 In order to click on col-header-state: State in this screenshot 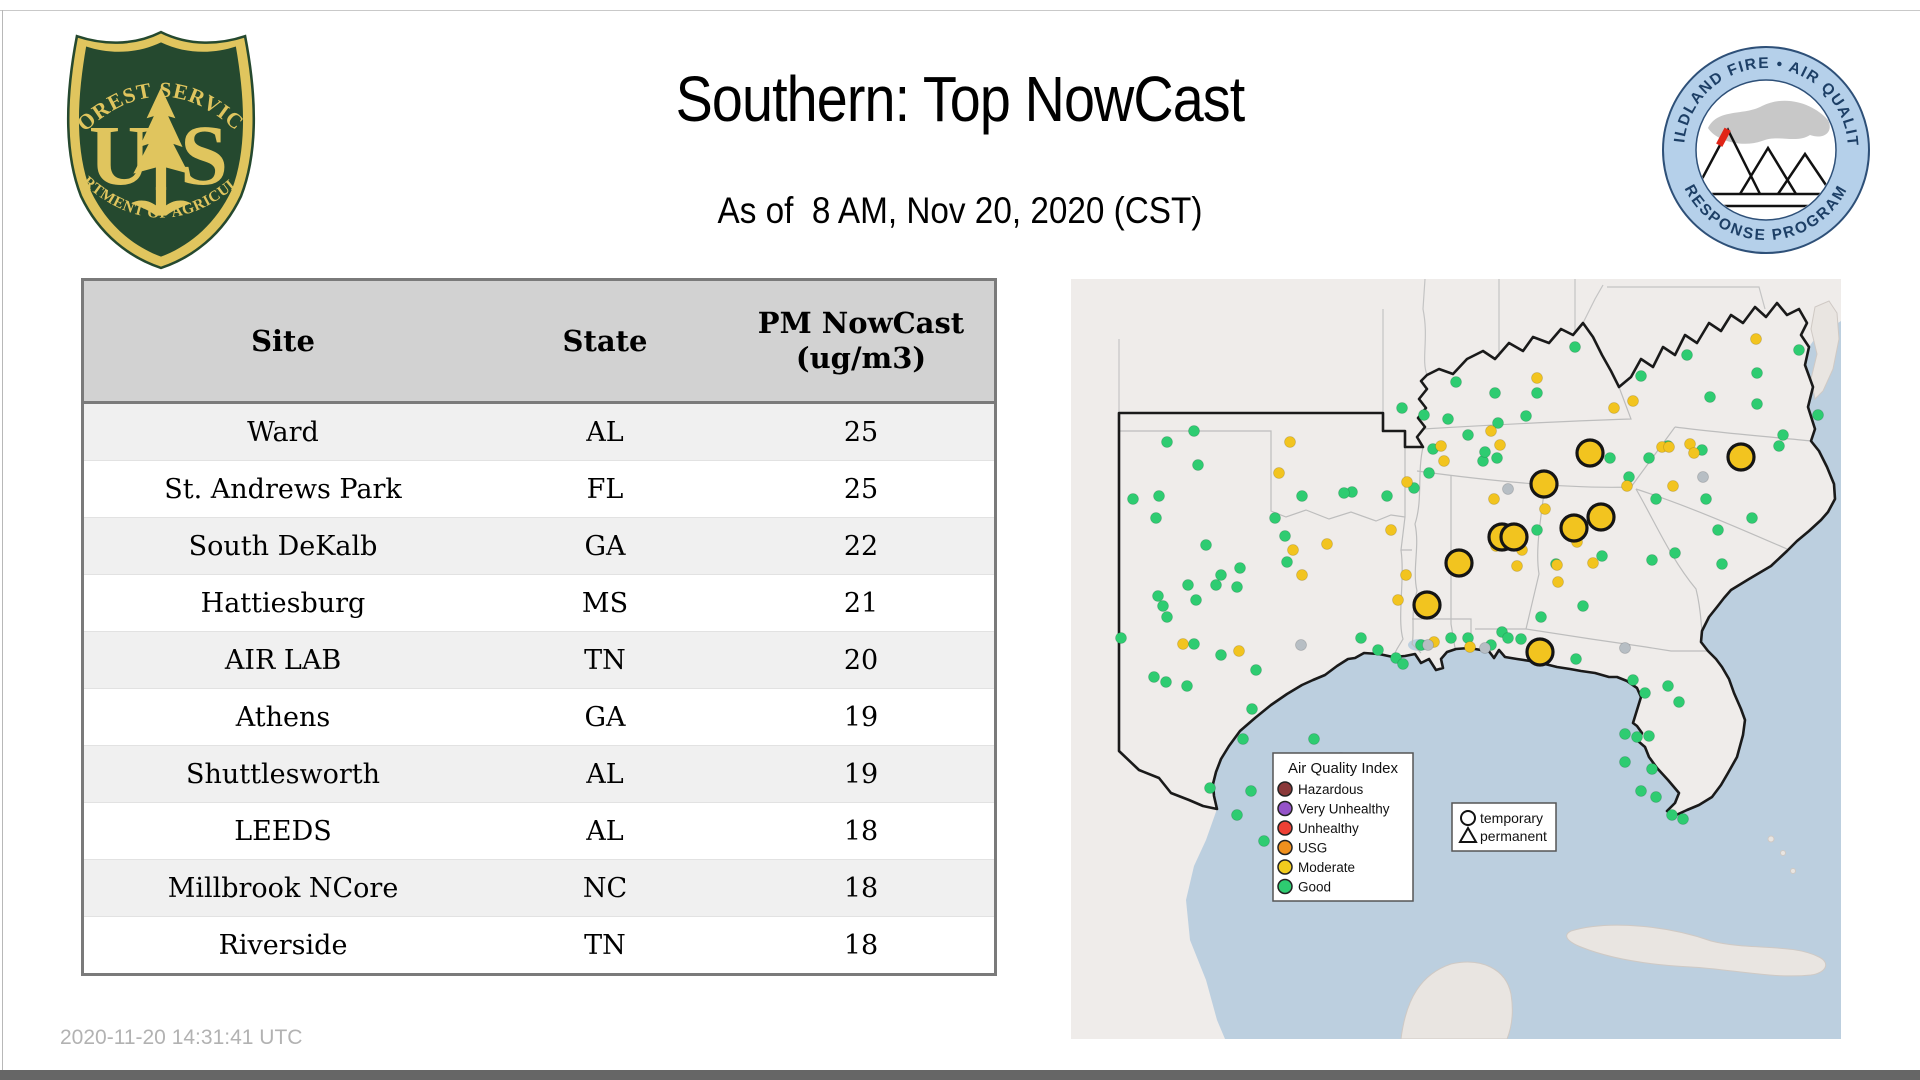, I will do `click(605, 341)`.